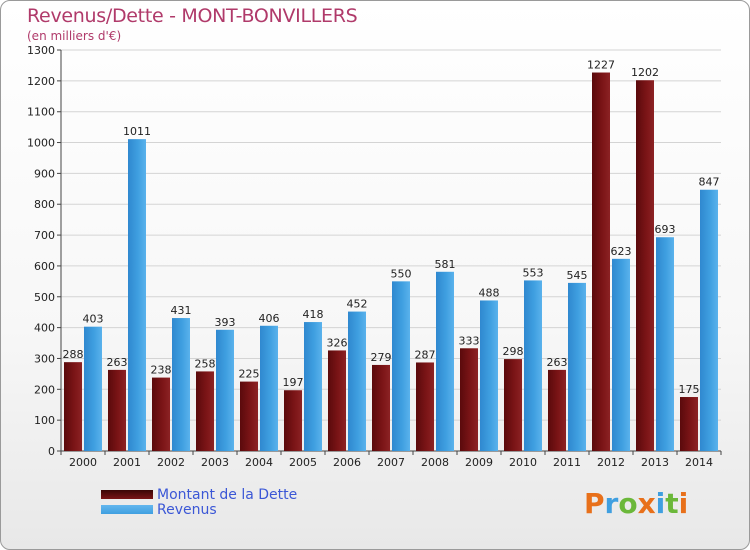 The width and height of the screenshot is (750, 550). What do you see at coordinates (41, 112) in the screenshot?
I see `y-tick-label: 1100` at bounding box center [41, 112].